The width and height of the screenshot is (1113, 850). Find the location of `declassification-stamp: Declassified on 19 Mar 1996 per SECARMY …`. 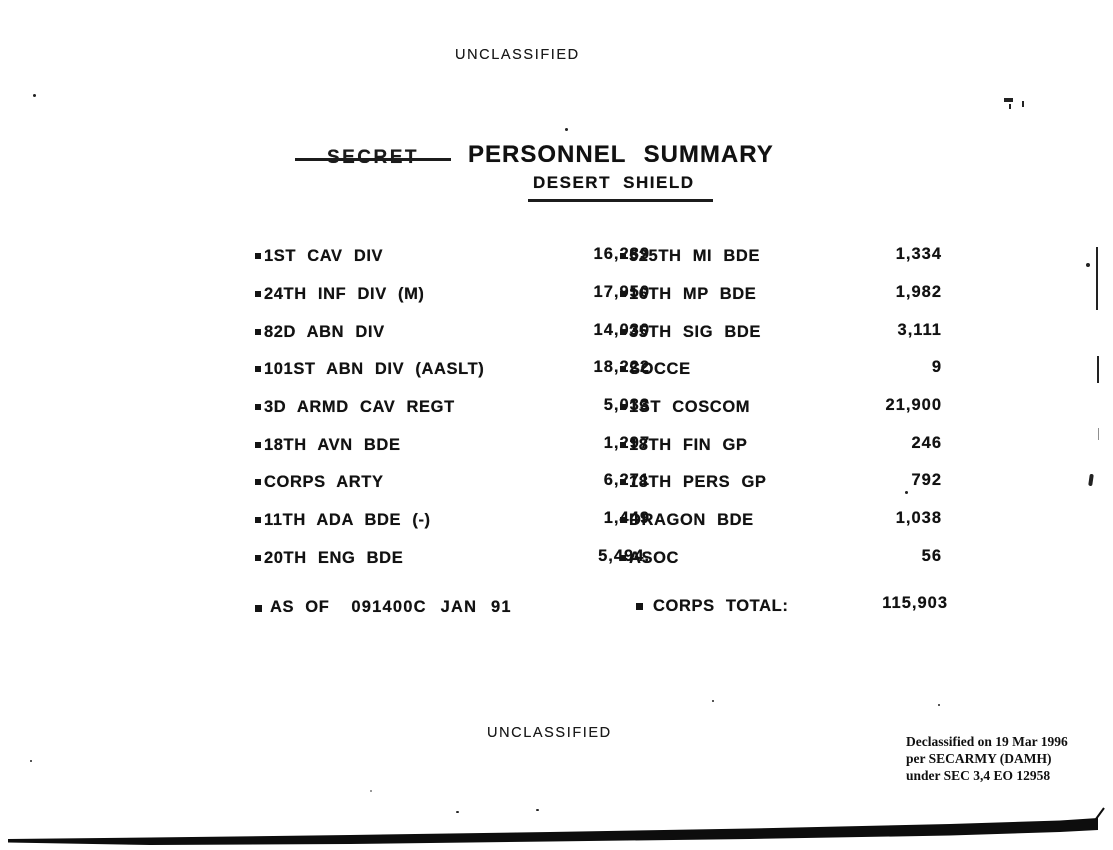

declassification-stamp: Declassified on 19 Mar 1996 per SECARMY … is located at coordinates (1009, 758).